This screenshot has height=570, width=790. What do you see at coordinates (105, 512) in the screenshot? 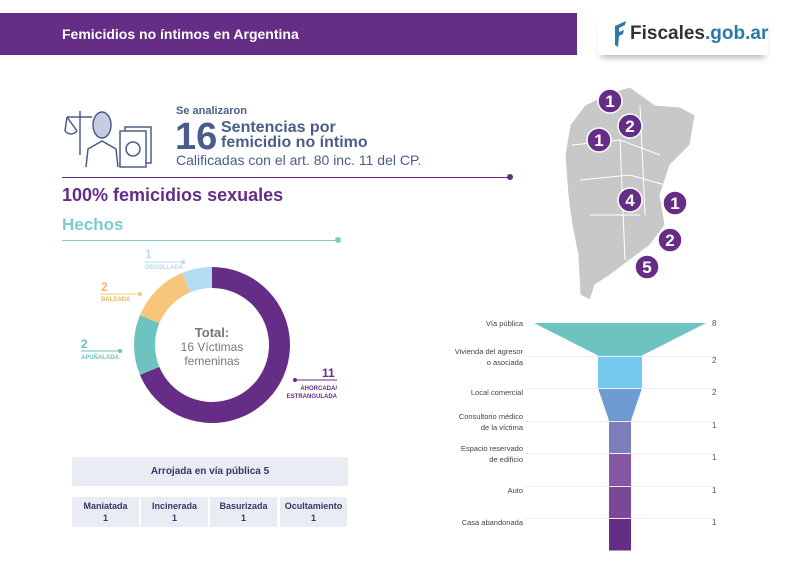
I see `table-cell: Maniatada 1` at bounding box center [105, 512].